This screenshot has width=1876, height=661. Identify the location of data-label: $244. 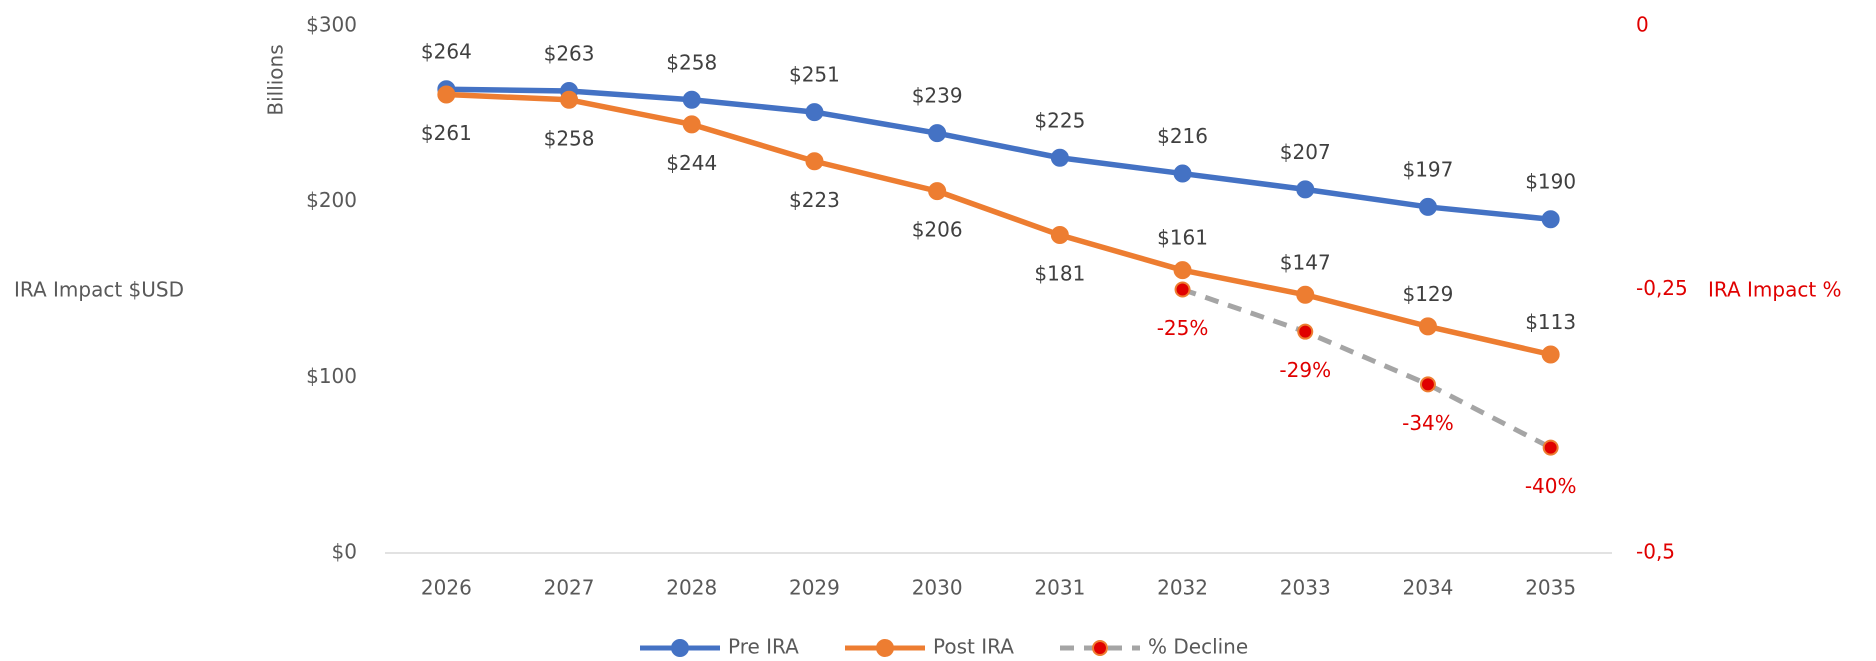
(691, 163).